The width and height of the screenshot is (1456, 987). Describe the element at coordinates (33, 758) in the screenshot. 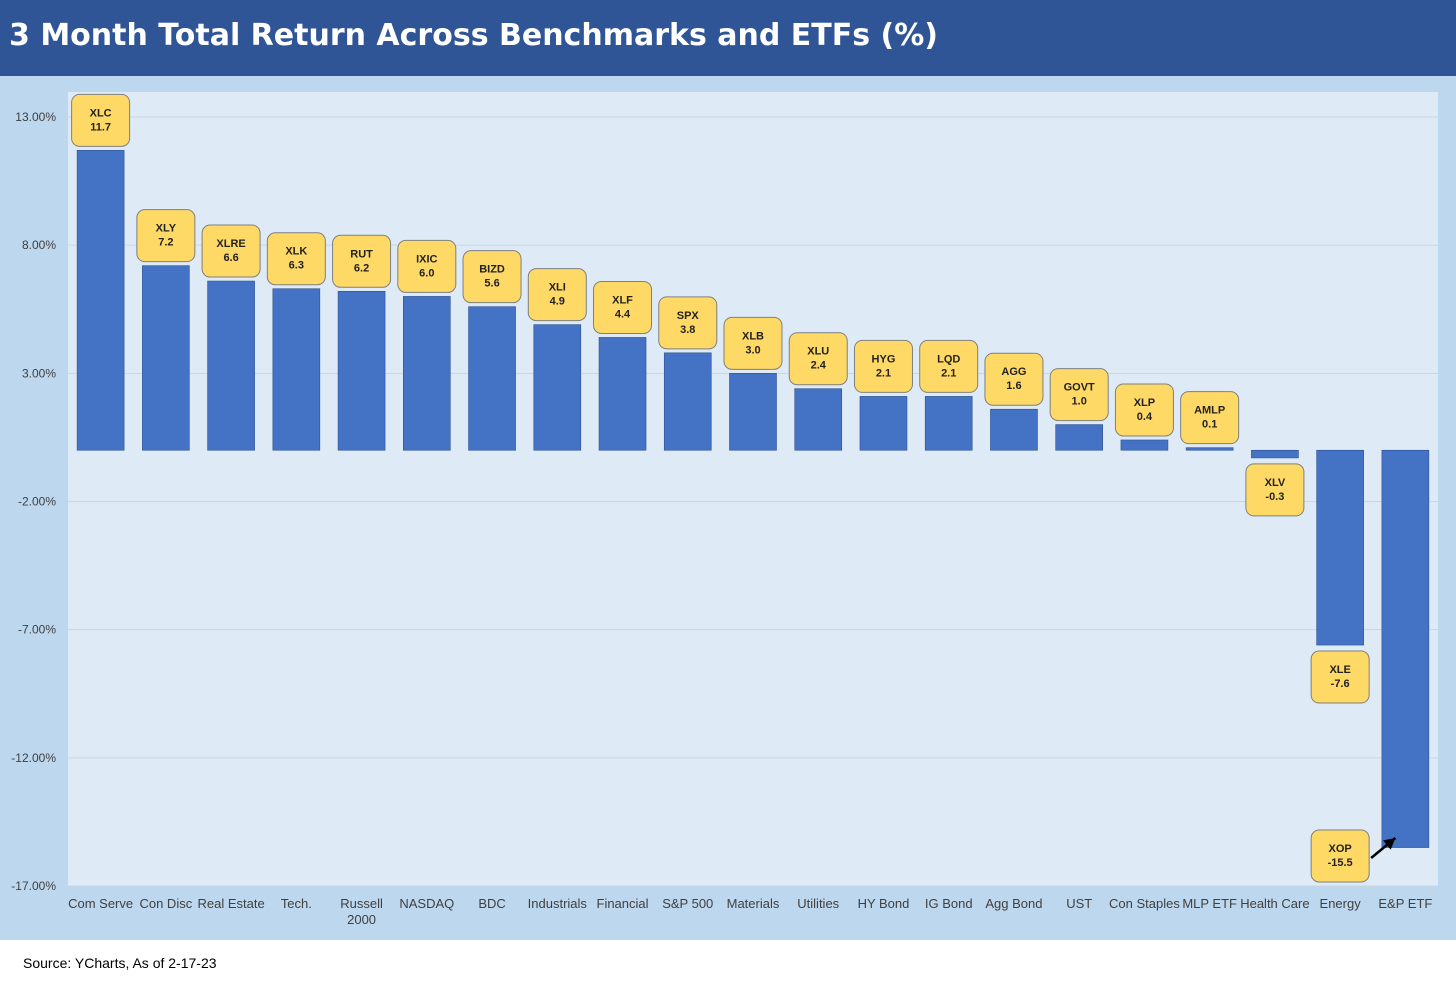

I see `y-tick-label: -12.00%` at that location.